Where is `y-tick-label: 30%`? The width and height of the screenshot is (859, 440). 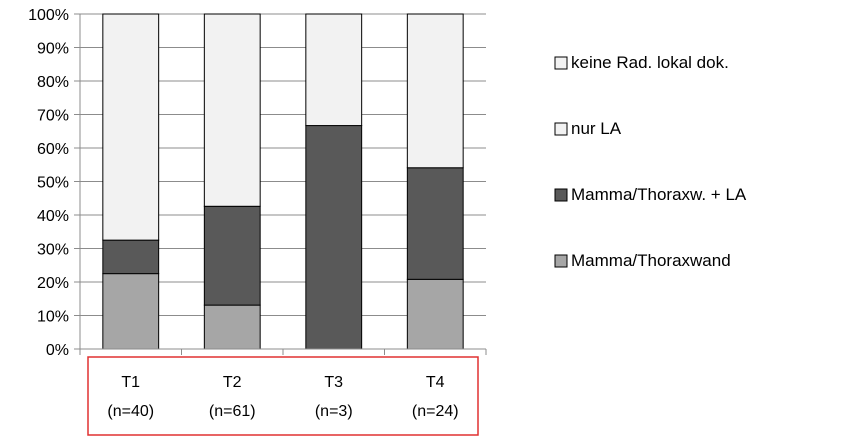
y-tick-label: 30% is located at coordinates (53, 250).